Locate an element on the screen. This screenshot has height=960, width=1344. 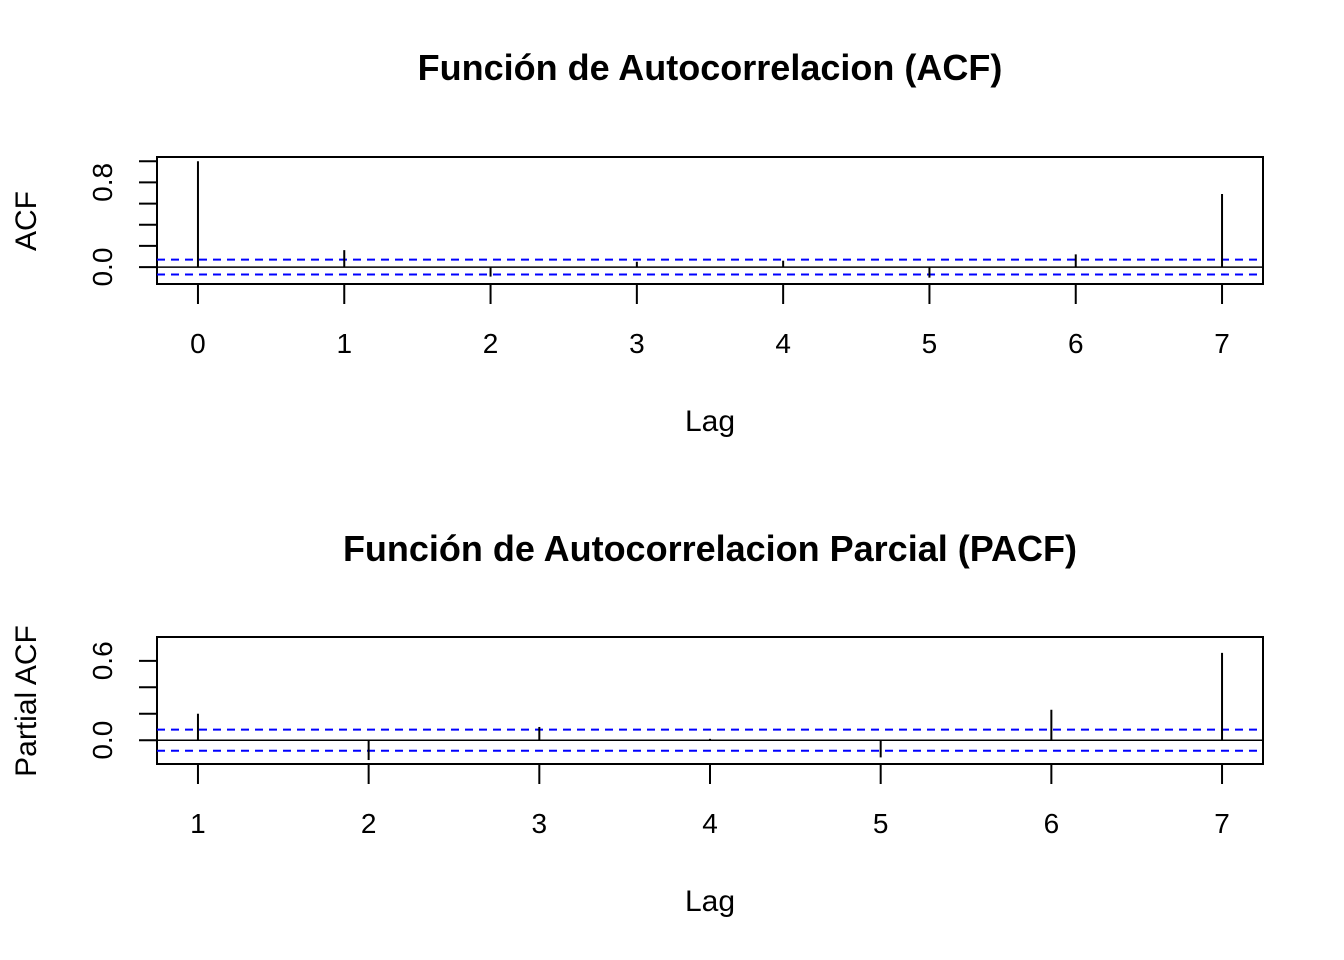
pacf-x-tick-label: 6 is located at coordinates (1052, 823).